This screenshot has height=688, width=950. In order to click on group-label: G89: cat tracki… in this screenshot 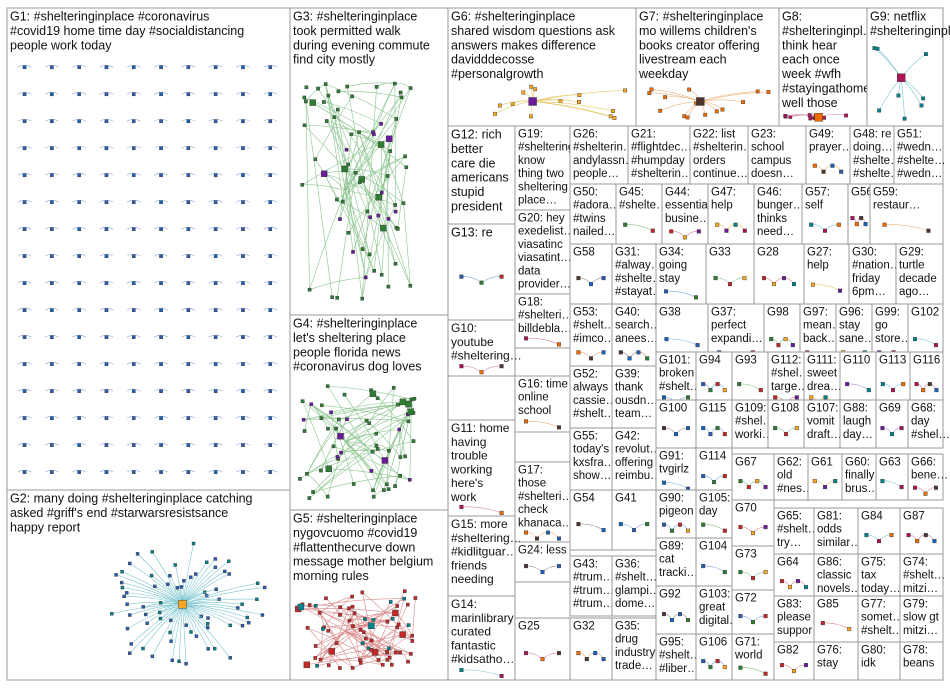, I will do `click(678, 560)`.